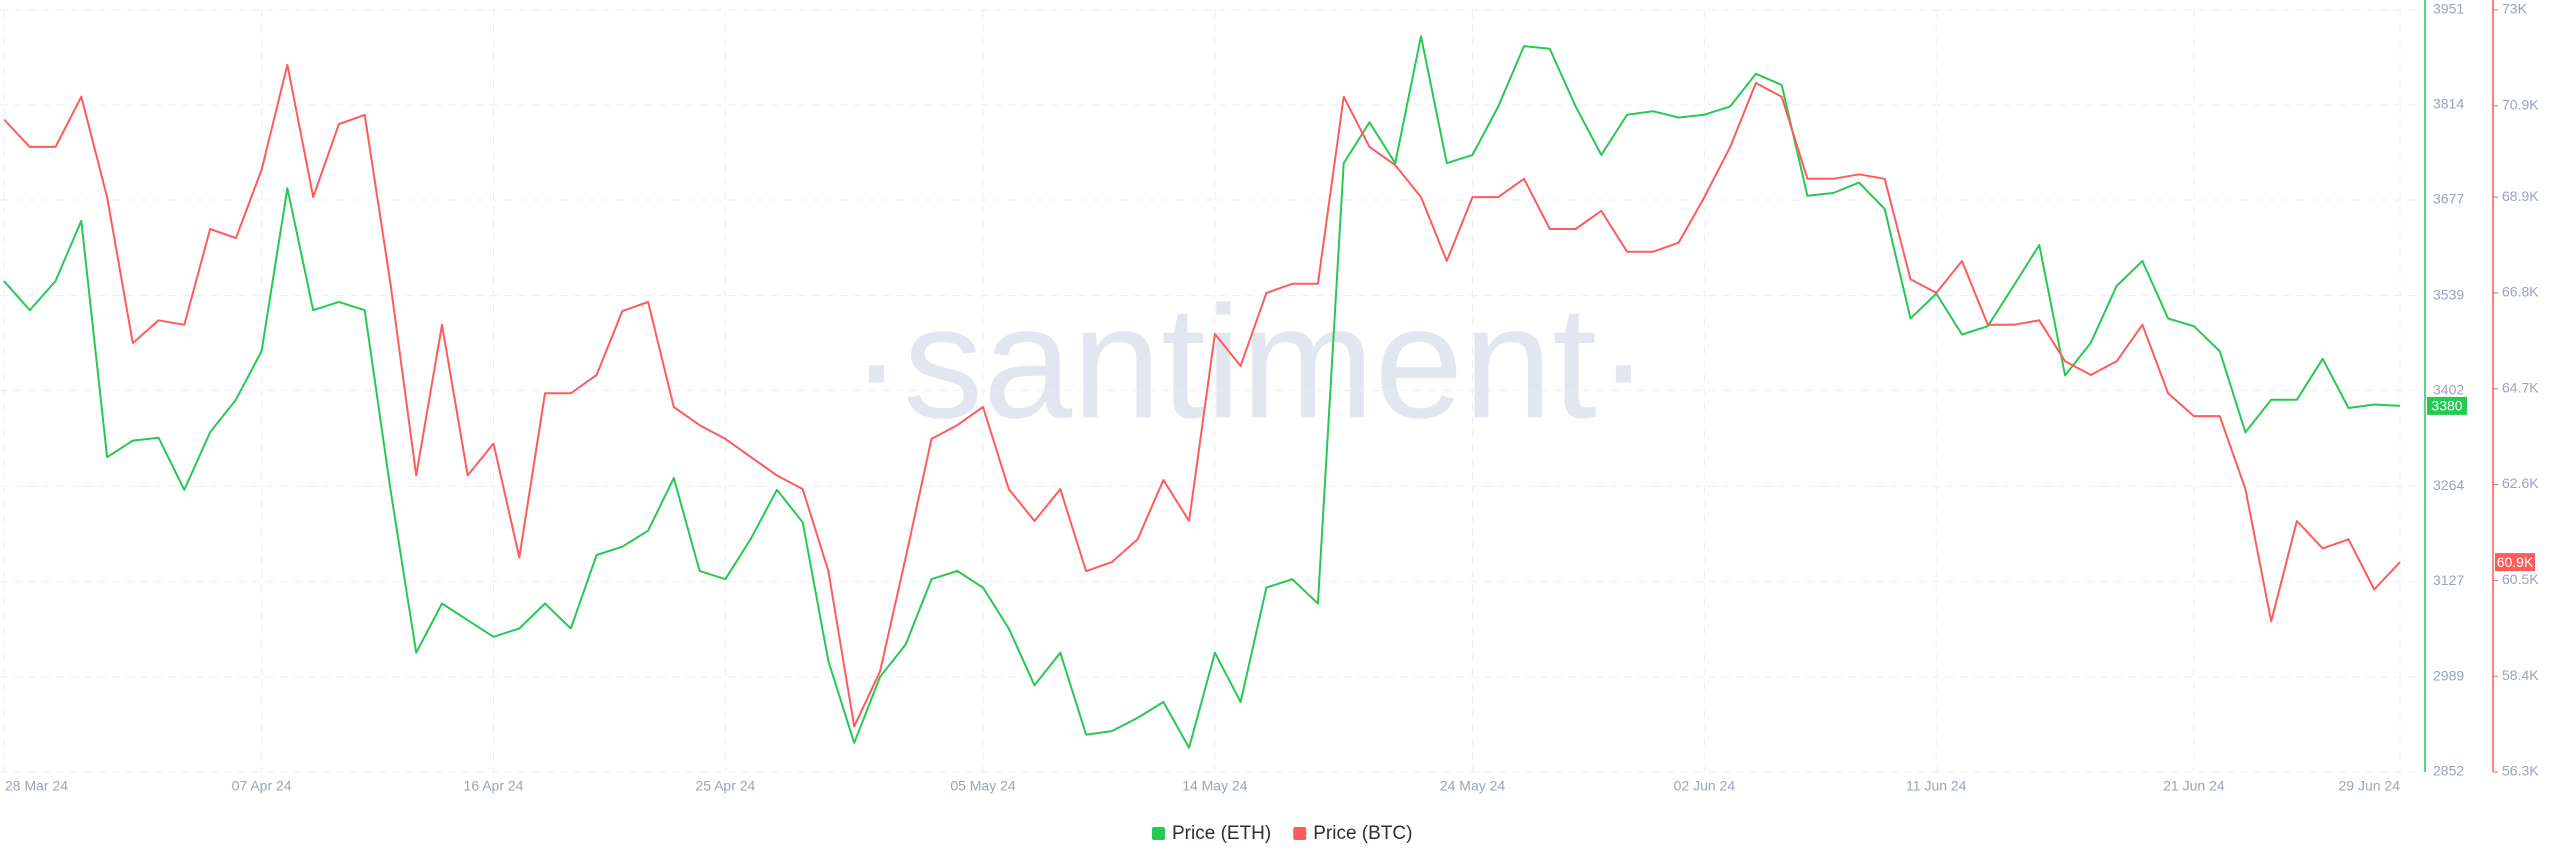  I want to click on y-tick-label: 2989, so click(2448, 676).